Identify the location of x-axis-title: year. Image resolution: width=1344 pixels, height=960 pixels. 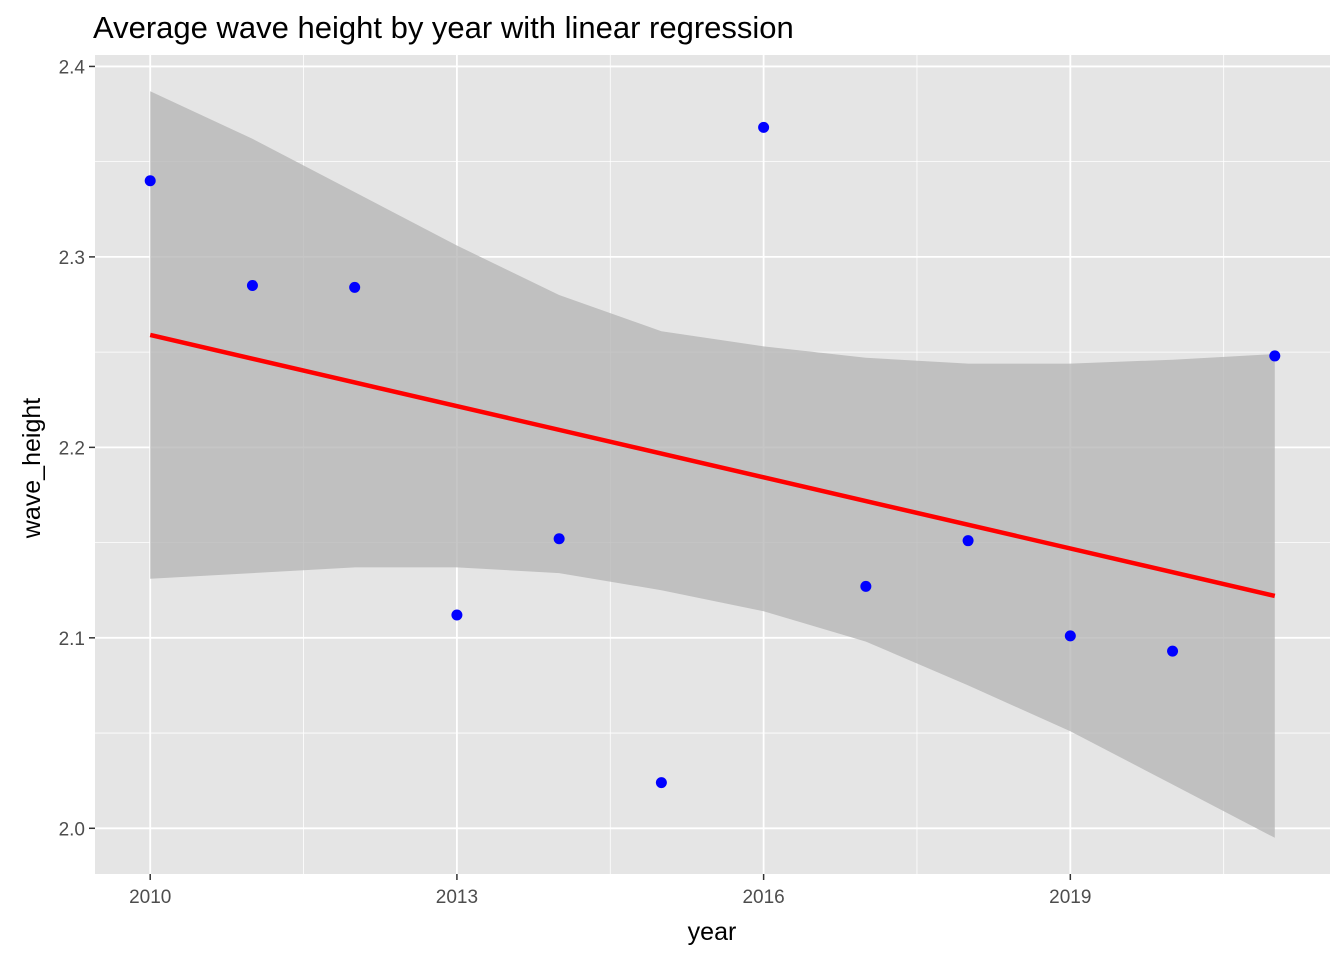
(712, 932).